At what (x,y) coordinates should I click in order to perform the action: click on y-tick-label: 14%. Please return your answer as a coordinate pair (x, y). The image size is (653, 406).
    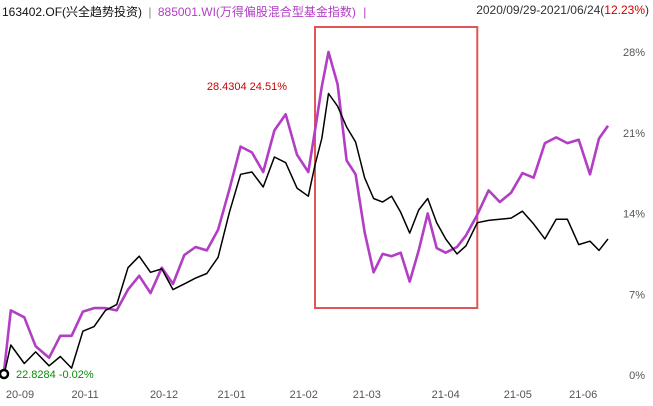
    Looking at the image, I should click on (634, 215).